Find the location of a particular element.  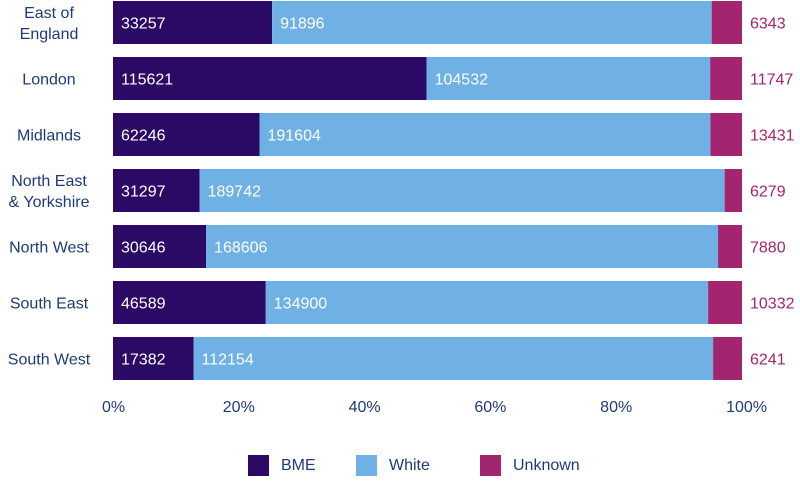

bar-white-south-east is located at coordinates (487, 302).